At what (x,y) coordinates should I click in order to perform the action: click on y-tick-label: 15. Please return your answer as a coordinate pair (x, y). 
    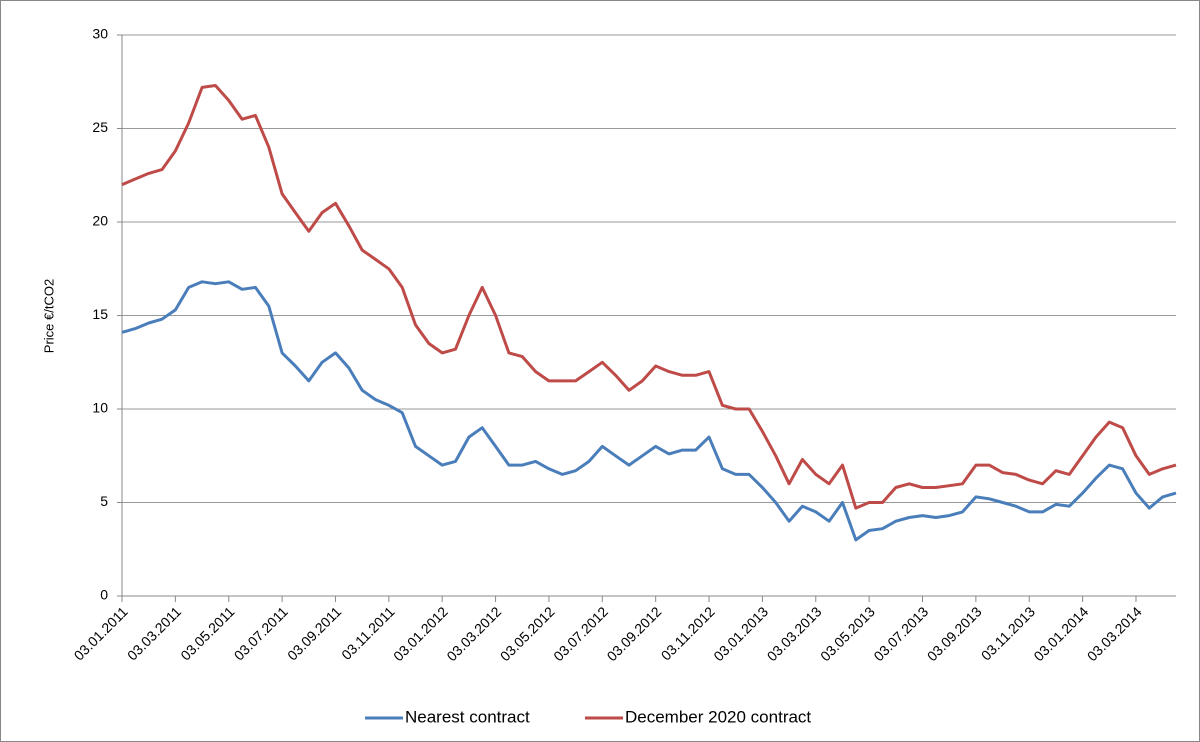
    Looking at the image, I should click on (100, 314).